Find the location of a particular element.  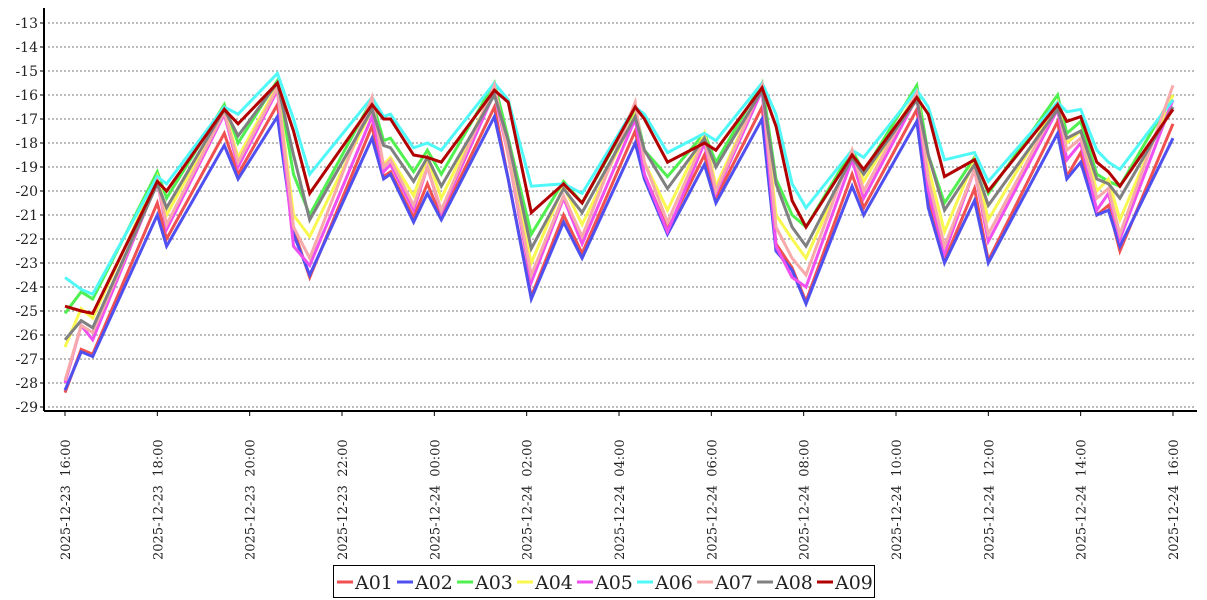

y-tick-label: -20 is located at coordinates (26, 192).